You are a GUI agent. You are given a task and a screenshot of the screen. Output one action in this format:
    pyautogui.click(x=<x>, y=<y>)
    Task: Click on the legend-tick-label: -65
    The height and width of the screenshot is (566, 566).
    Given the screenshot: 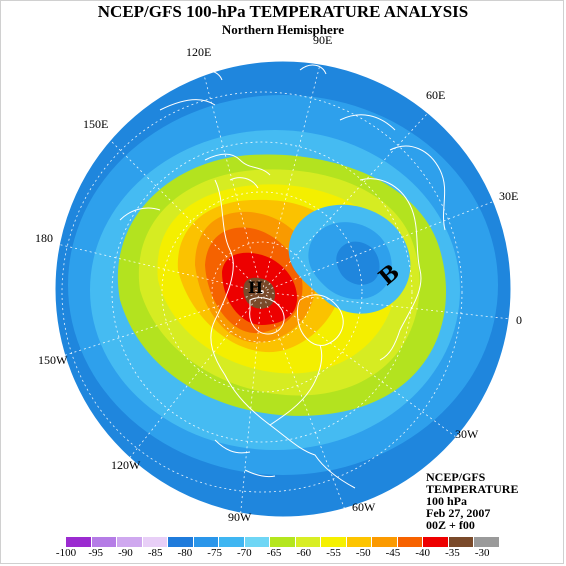 What is the action you would take?
    pyautogui.click(x=274, y=553)
    